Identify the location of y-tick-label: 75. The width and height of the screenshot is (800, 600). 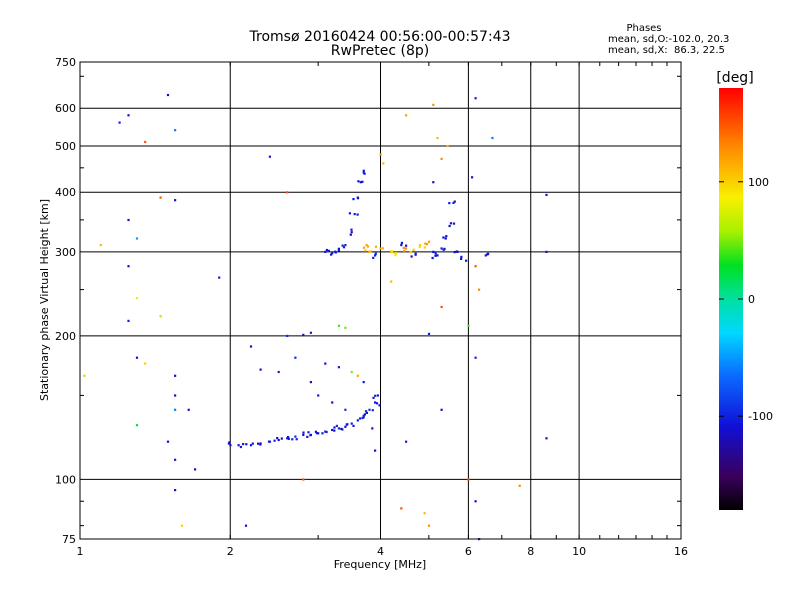
(69, 539).